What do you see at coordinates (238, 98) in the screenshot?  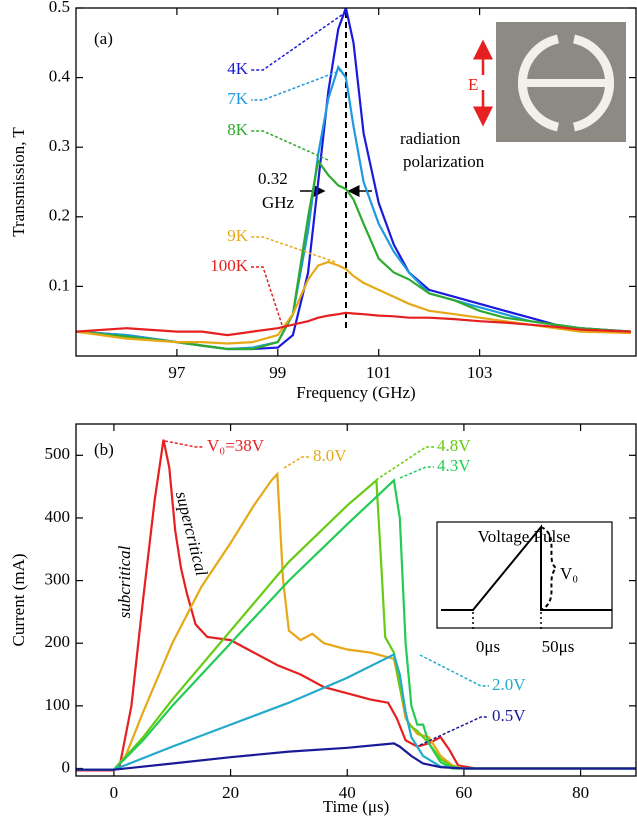 I see `legend-label: 7K` at bounding box center [238, 98].